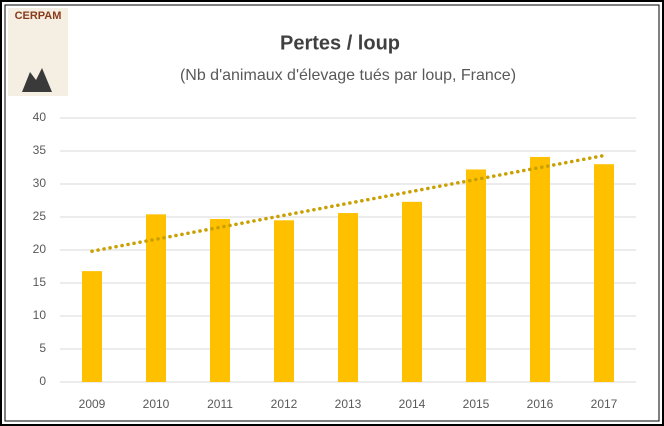 Image resolution: width=664 pixels, height=426 pixels. I want to click on y-tick-label: 15, so click(40, 282).